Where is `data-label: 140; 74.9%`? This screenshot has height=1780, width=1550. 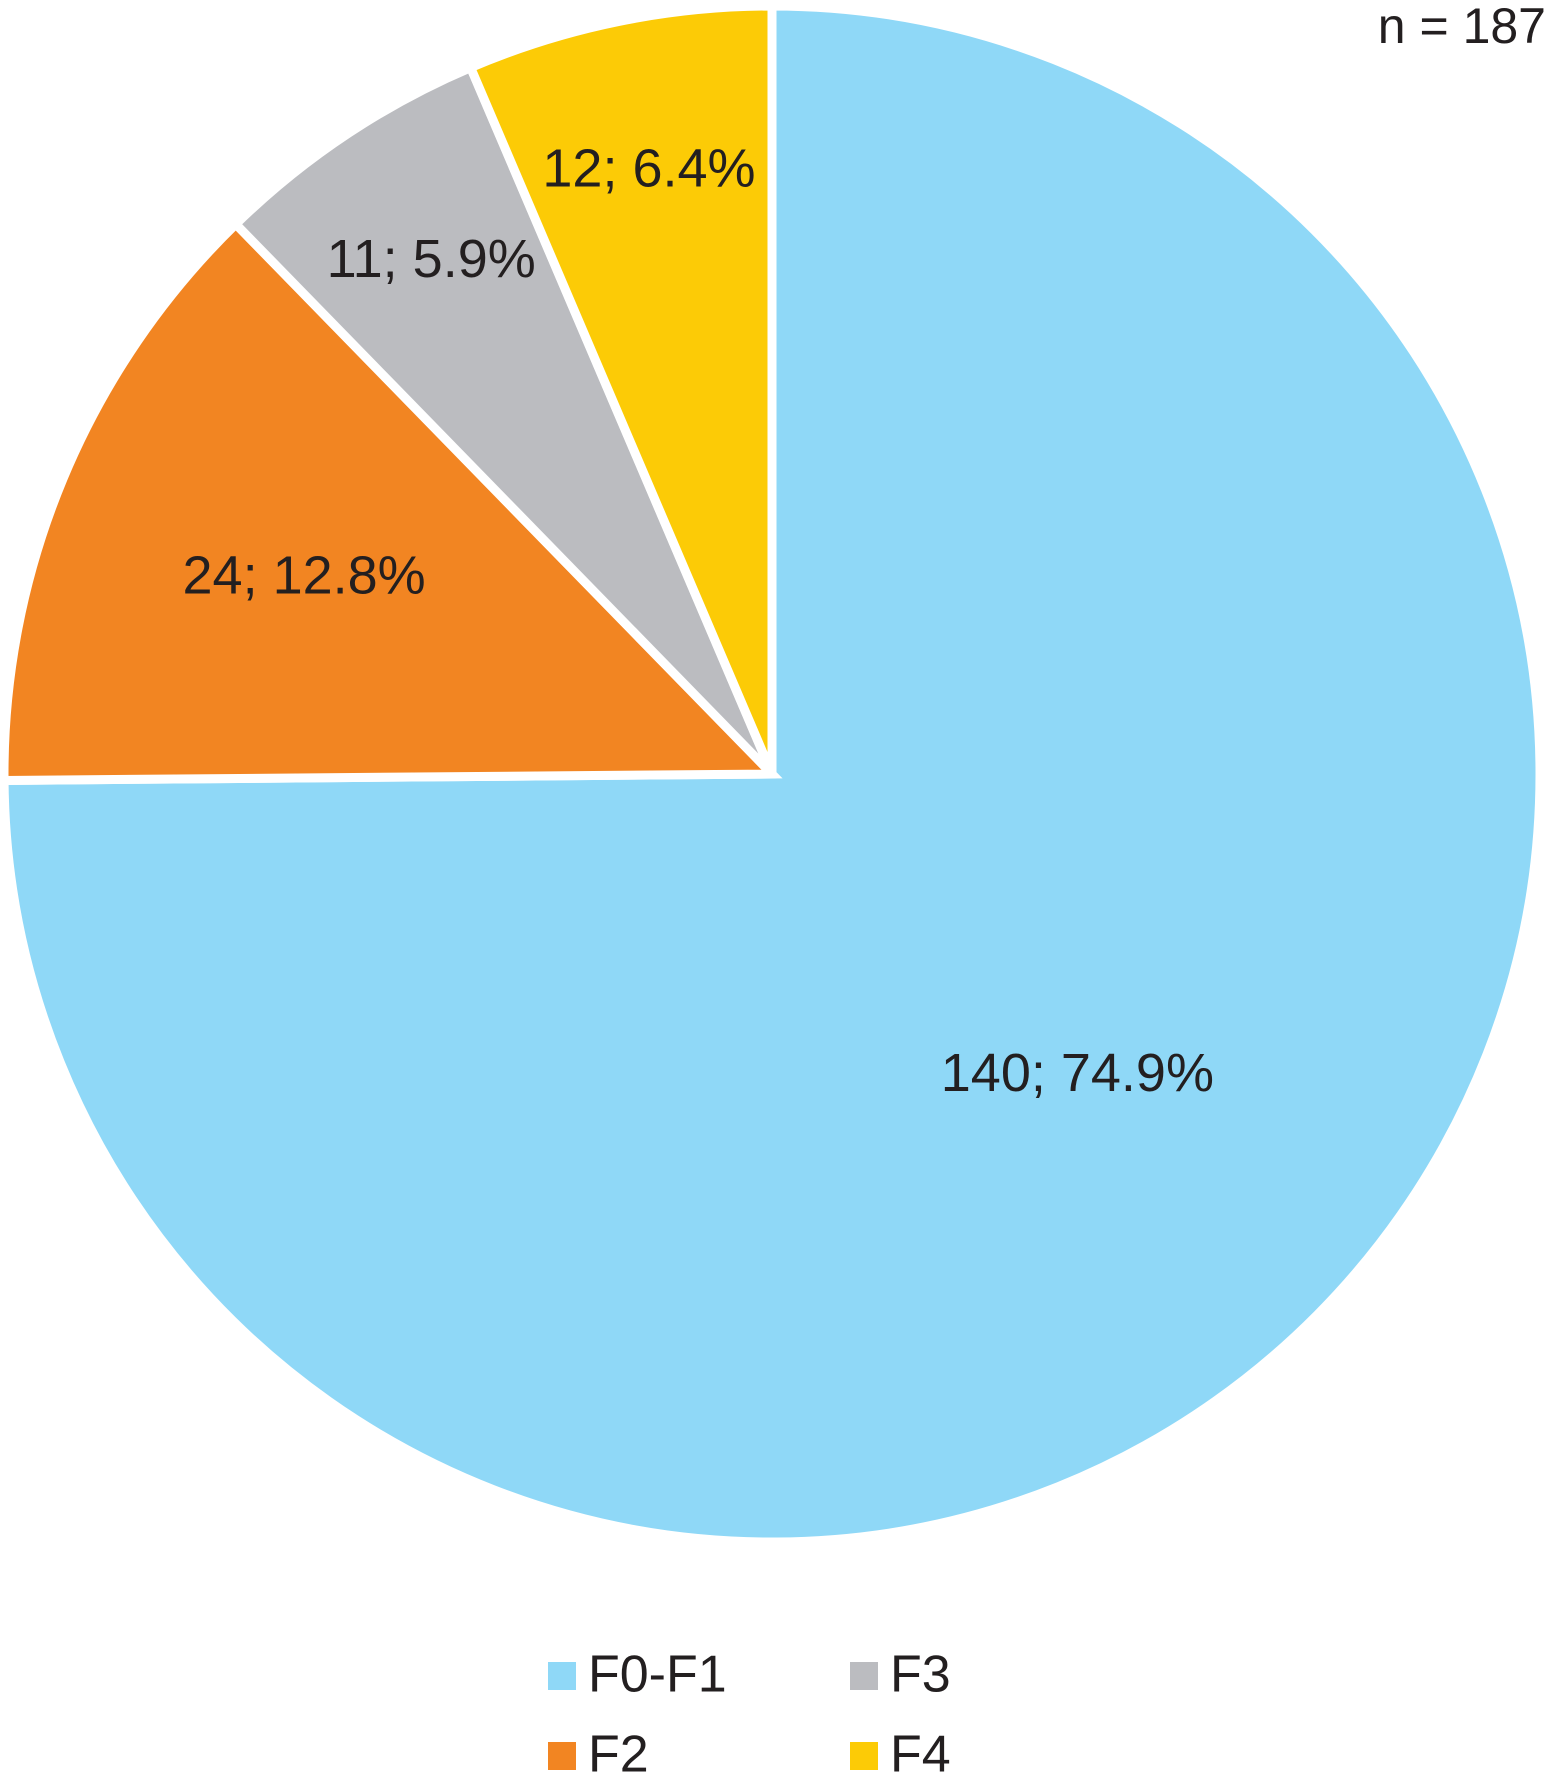
data-label: 140; 74.9% is located at coordinates (1077, 1073).